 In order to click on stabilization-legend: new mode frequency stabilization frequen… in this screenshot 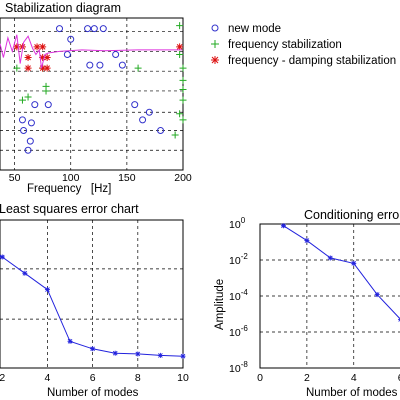, I will do `click(303, 45)`.